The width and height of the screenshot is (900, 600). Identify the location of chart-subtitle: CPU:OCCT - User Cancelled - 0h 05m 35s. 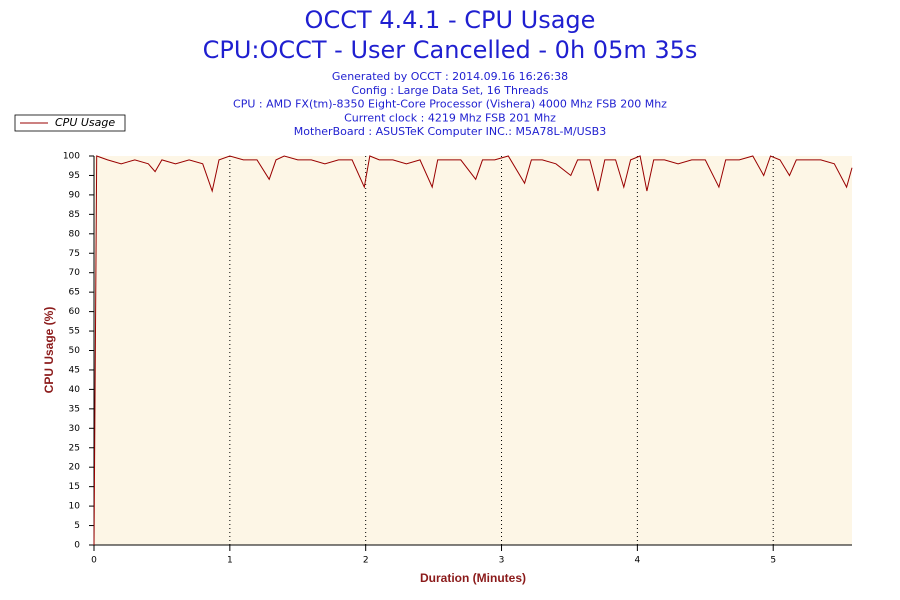
(450, 50).